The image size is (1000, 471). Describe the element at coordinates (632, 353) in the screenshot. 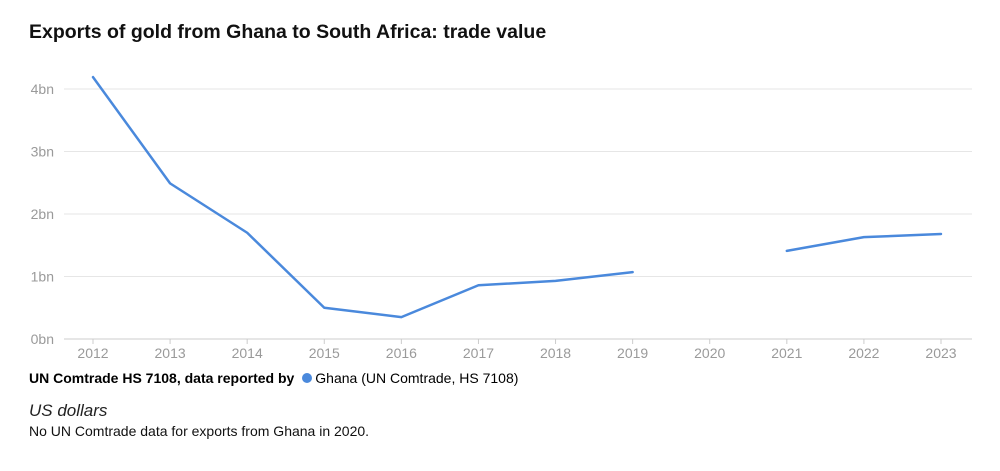

I see `x-tick-label: 2019` at that location.